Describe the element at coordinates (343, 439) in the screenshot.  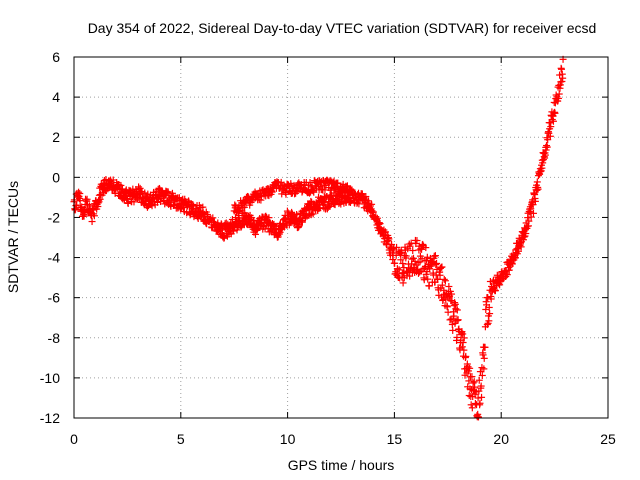
I see `x-tick-labels: 0 5 10 15 20 25` at that location.